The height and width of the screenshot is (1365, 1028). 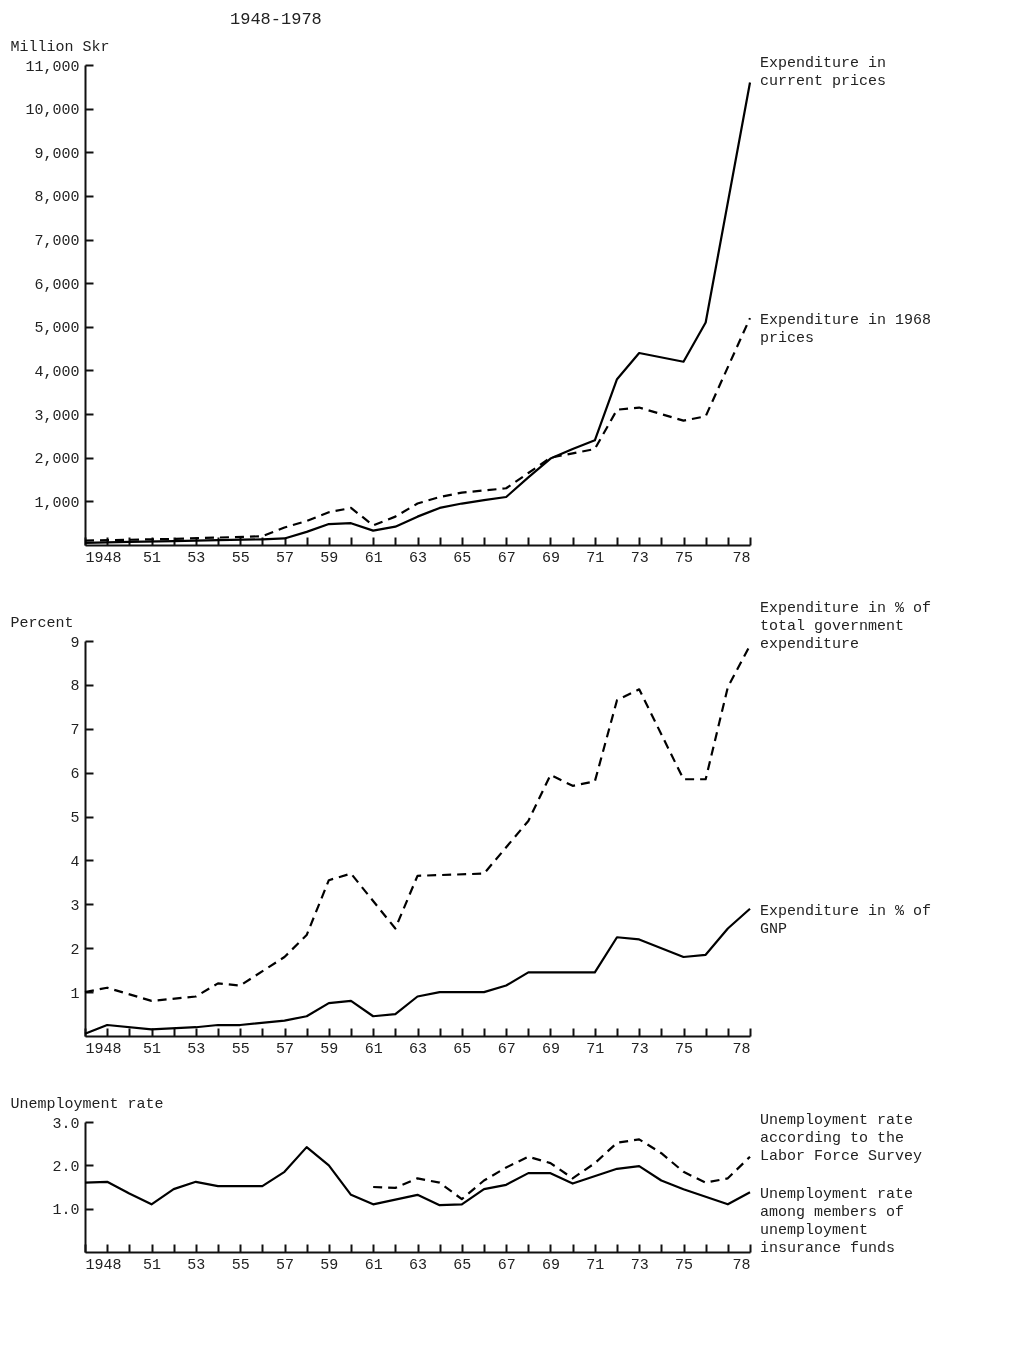 I want to click on y-tick-label: 6, so click(x=75, y=775).